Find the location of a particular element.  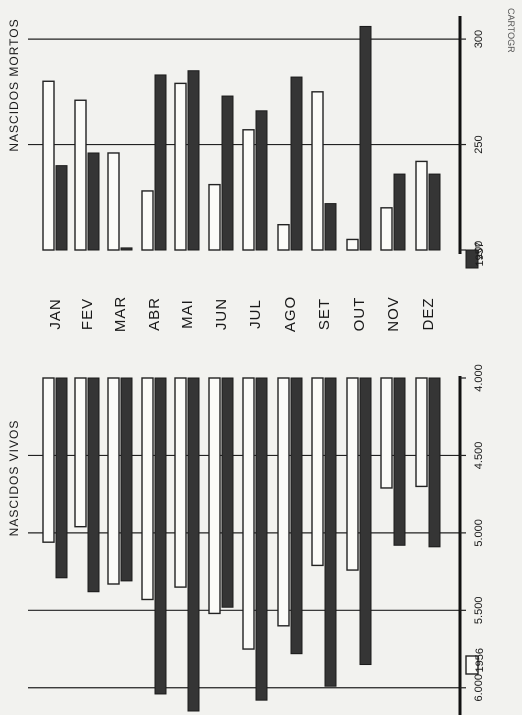

legend-swatch-1956 is located at coordinates (472, 665).